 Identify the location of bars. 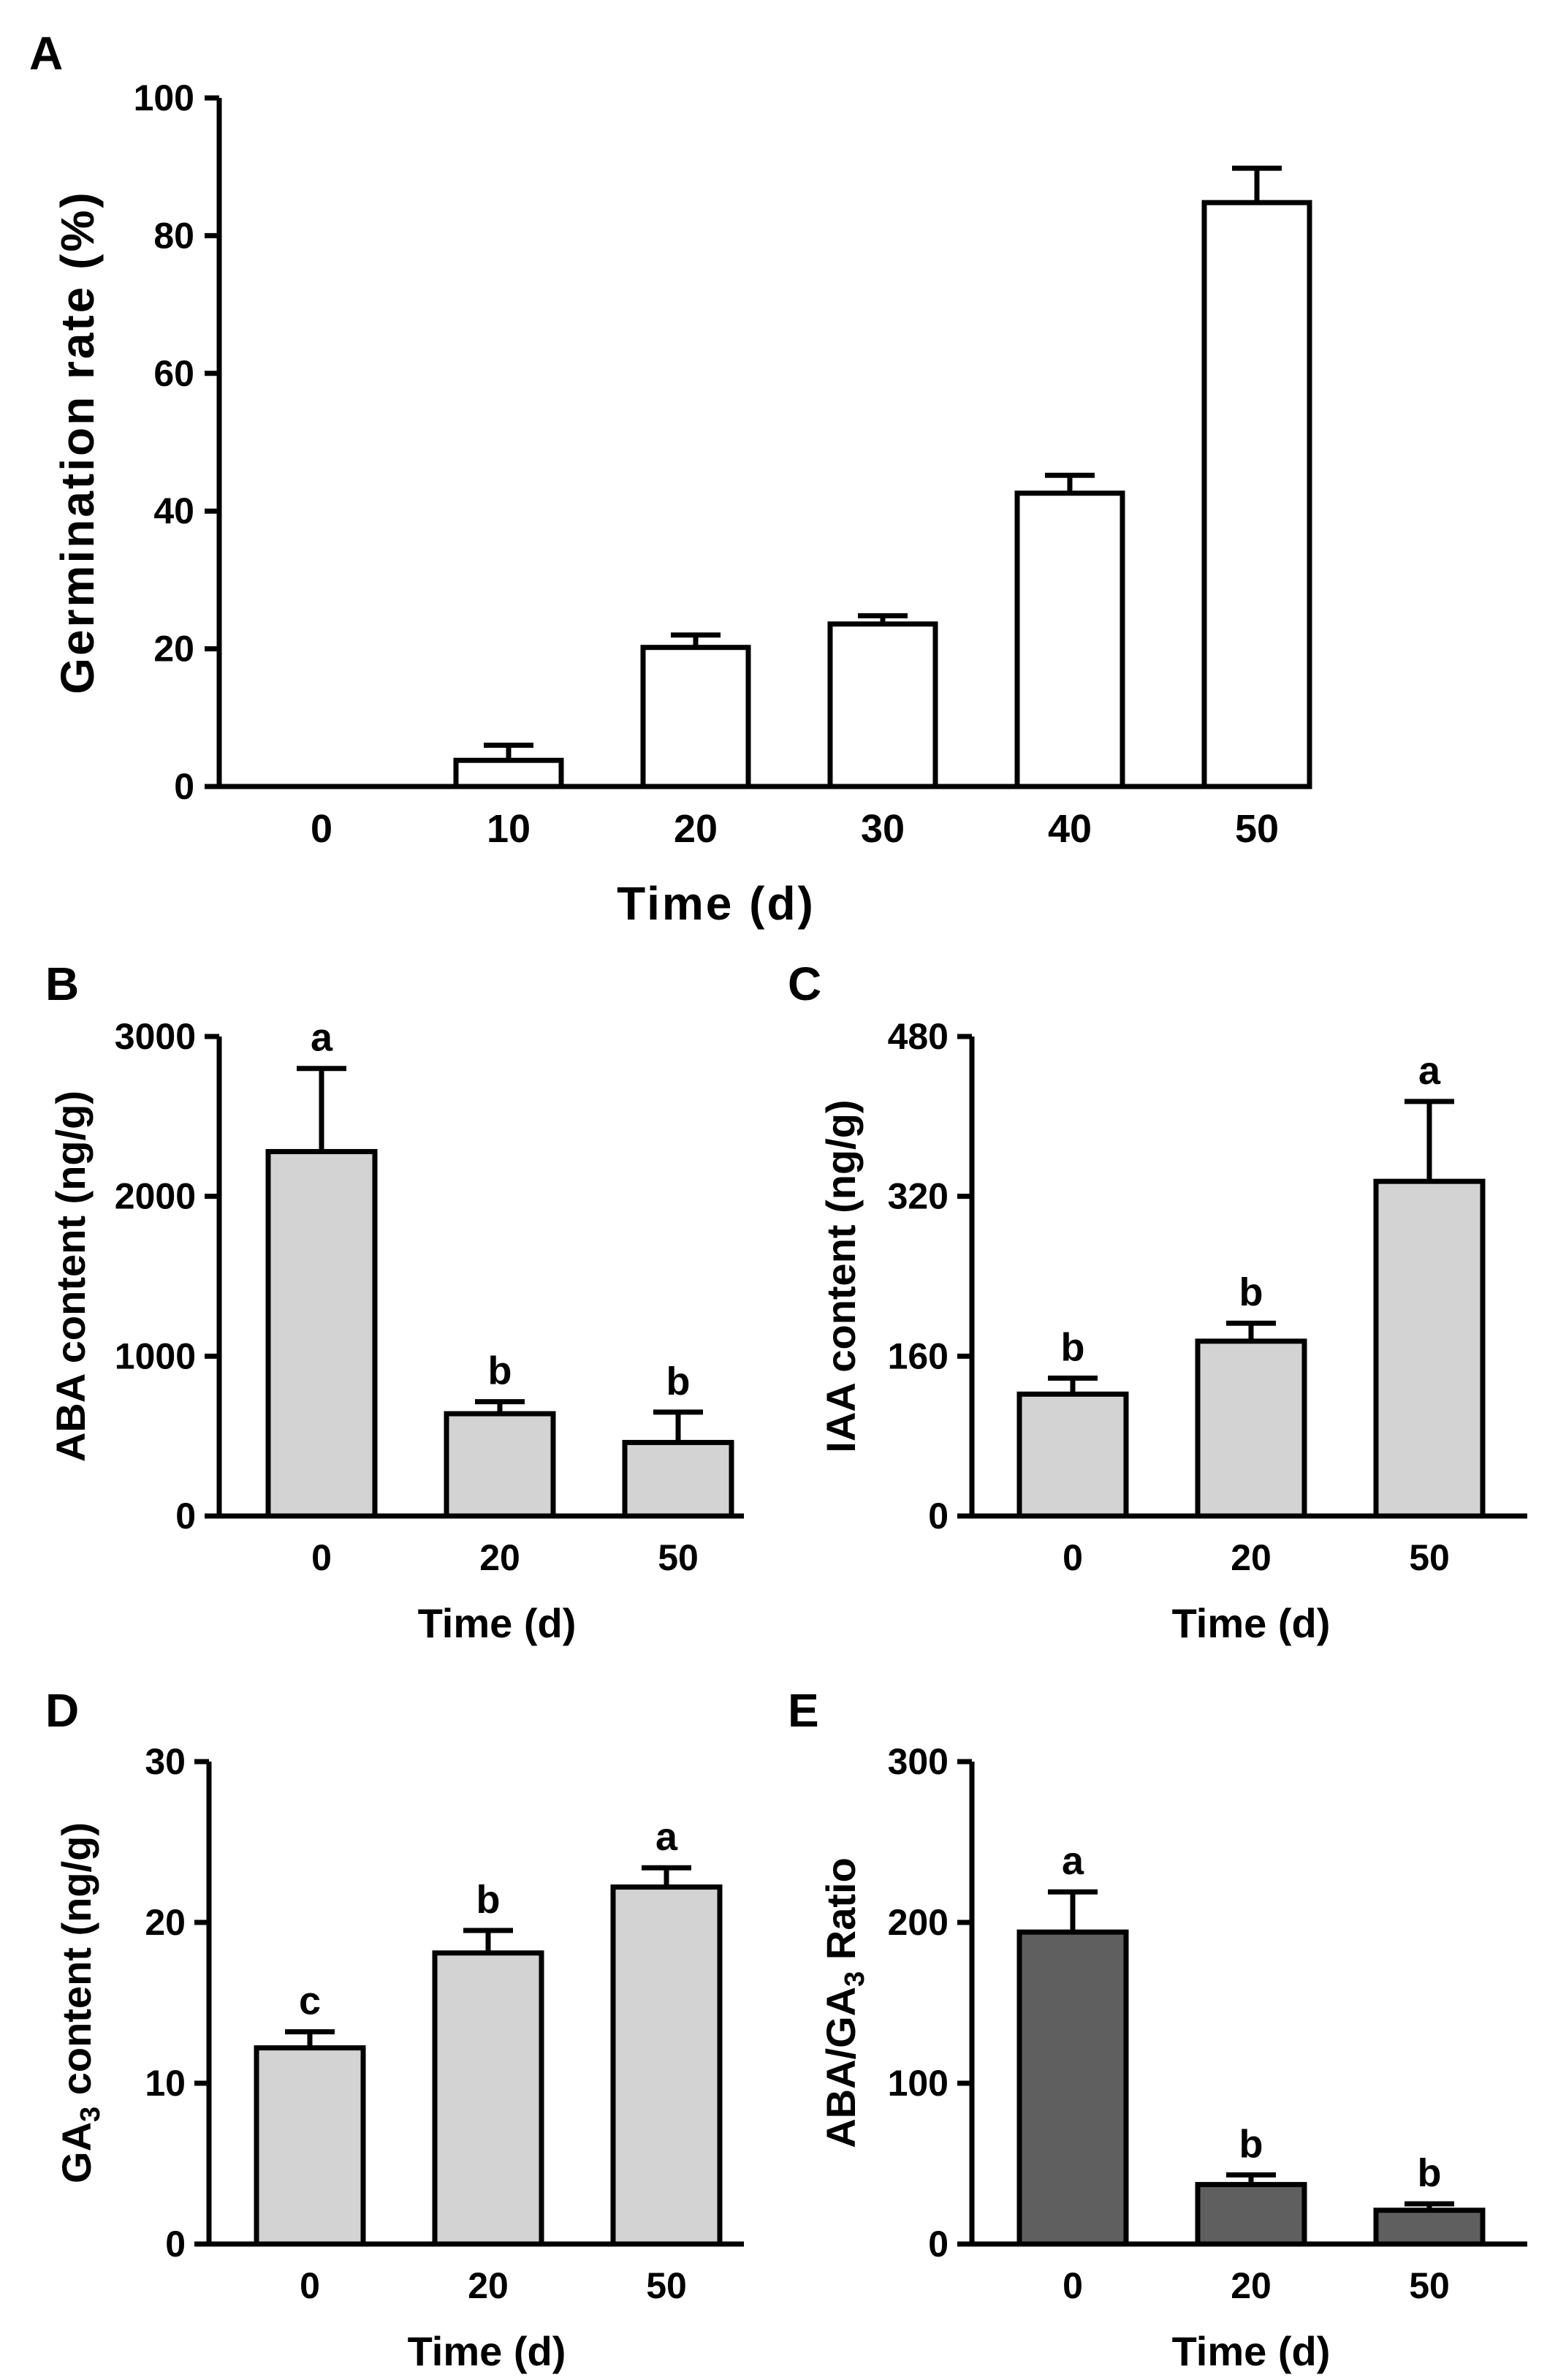
(882, 477).